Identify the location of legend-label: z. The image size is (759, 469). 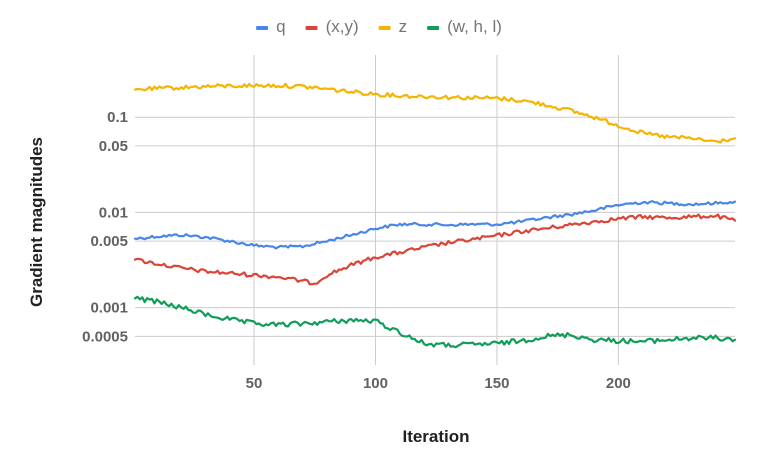
(403, 26).